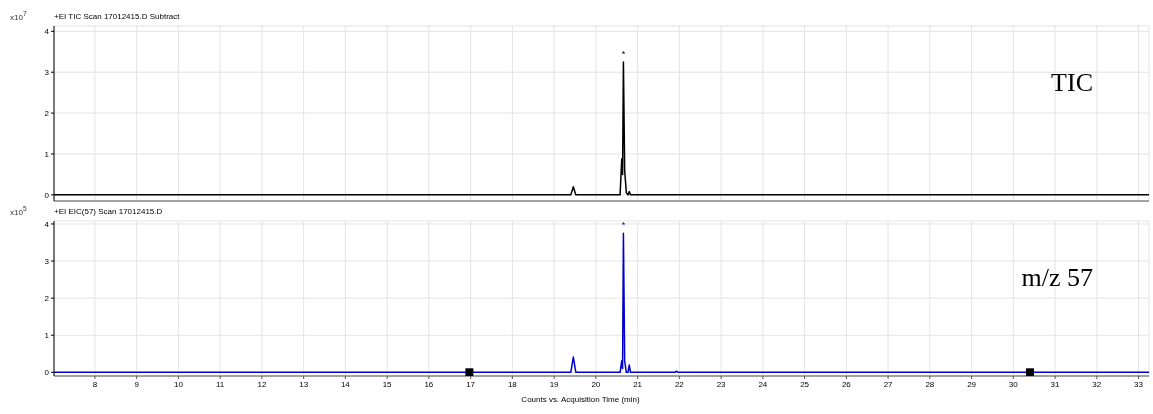  Describe the element at coordinates (220, 384) in the screenshot. I see `x-tick-label: 11` at that location.